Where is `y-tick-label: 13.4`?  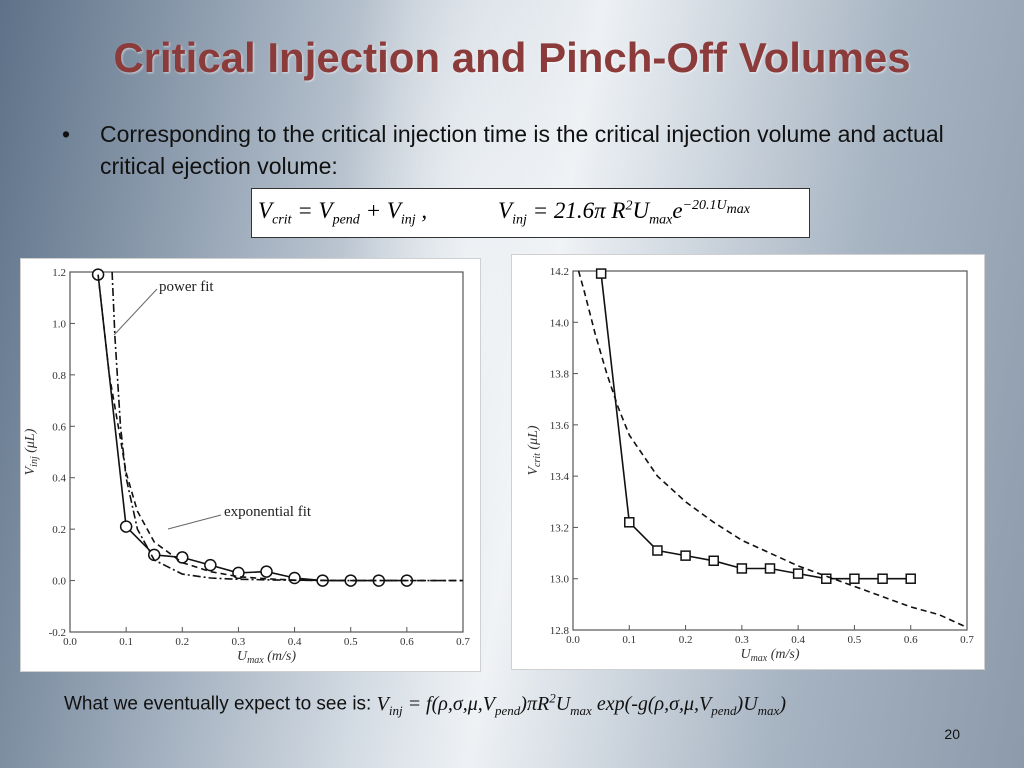
y-tick-label: 13.4 is located at coordinates (560, 477).